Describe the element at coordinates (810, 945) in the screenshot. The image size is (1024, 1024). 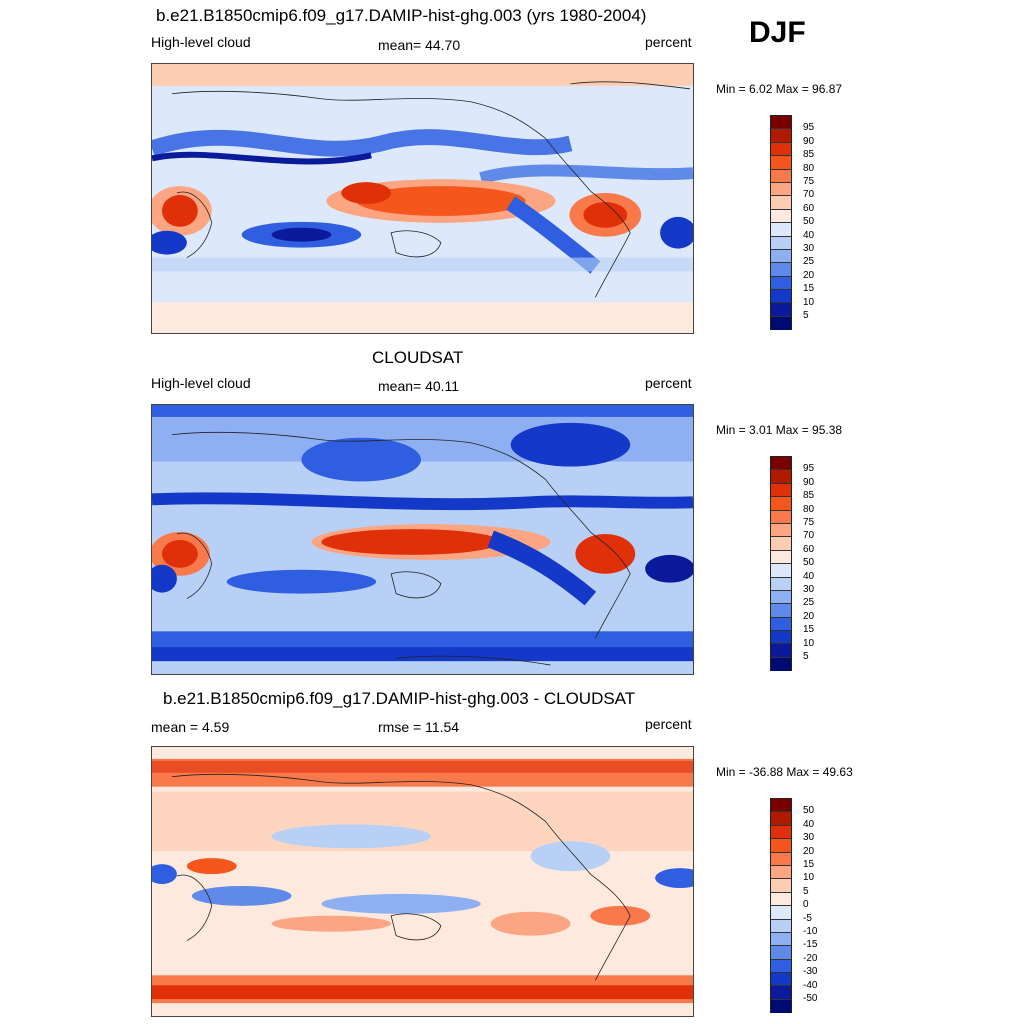
I see `colorbar-tick-label: -15` at that location.